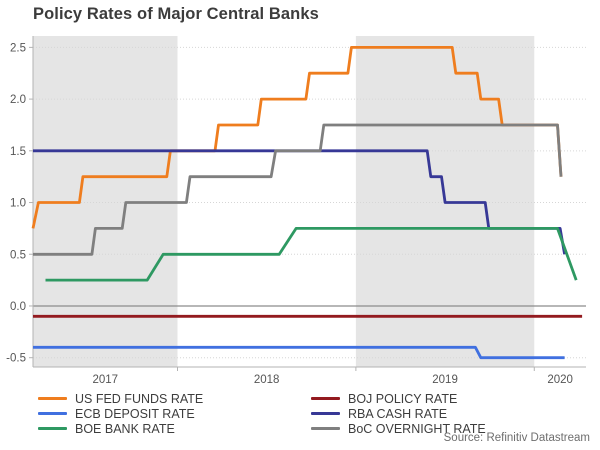  Describe the element at coordinates (299, 352) in the screenshot. I see `series-line-ecb-deposit-rate` at that location.